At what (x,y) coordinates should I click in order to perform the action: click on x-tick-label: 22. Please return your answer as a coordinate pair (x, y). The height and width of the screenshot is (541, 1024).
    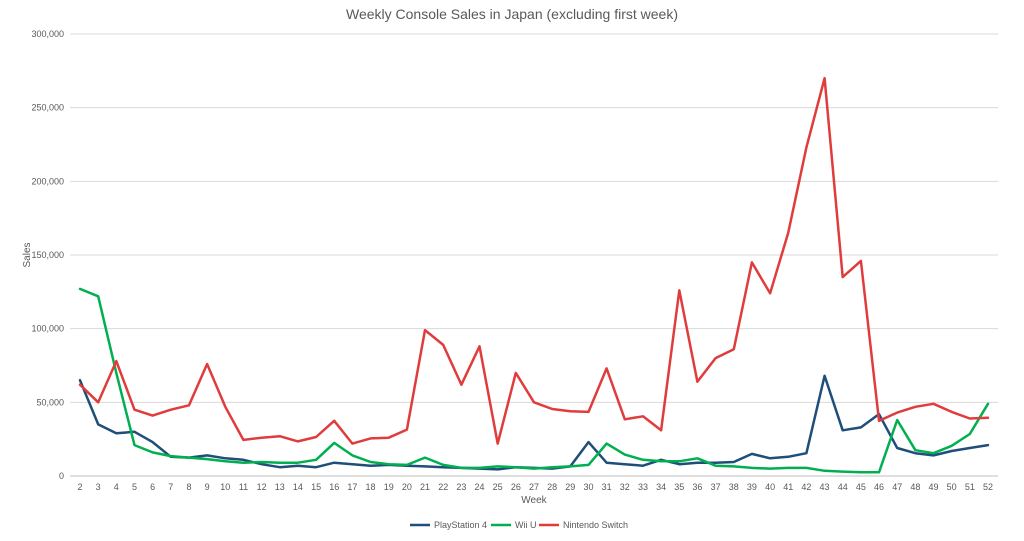
    Looking at the image, I should click on (443, 487).